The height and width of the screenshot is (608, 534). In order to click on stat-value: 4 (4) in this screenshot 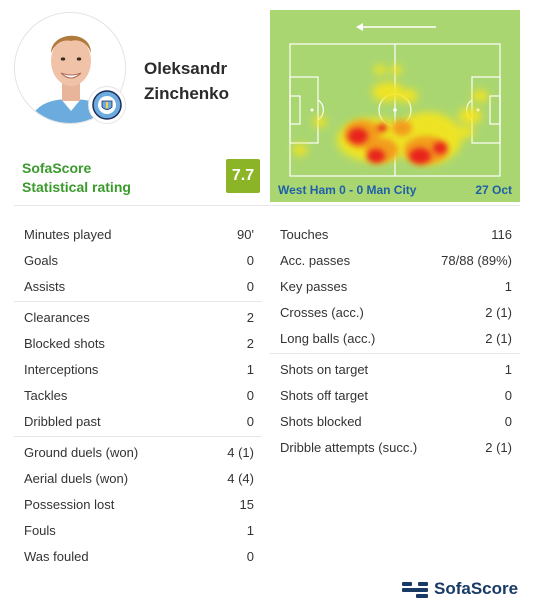, I will do `click(240, 478)`.